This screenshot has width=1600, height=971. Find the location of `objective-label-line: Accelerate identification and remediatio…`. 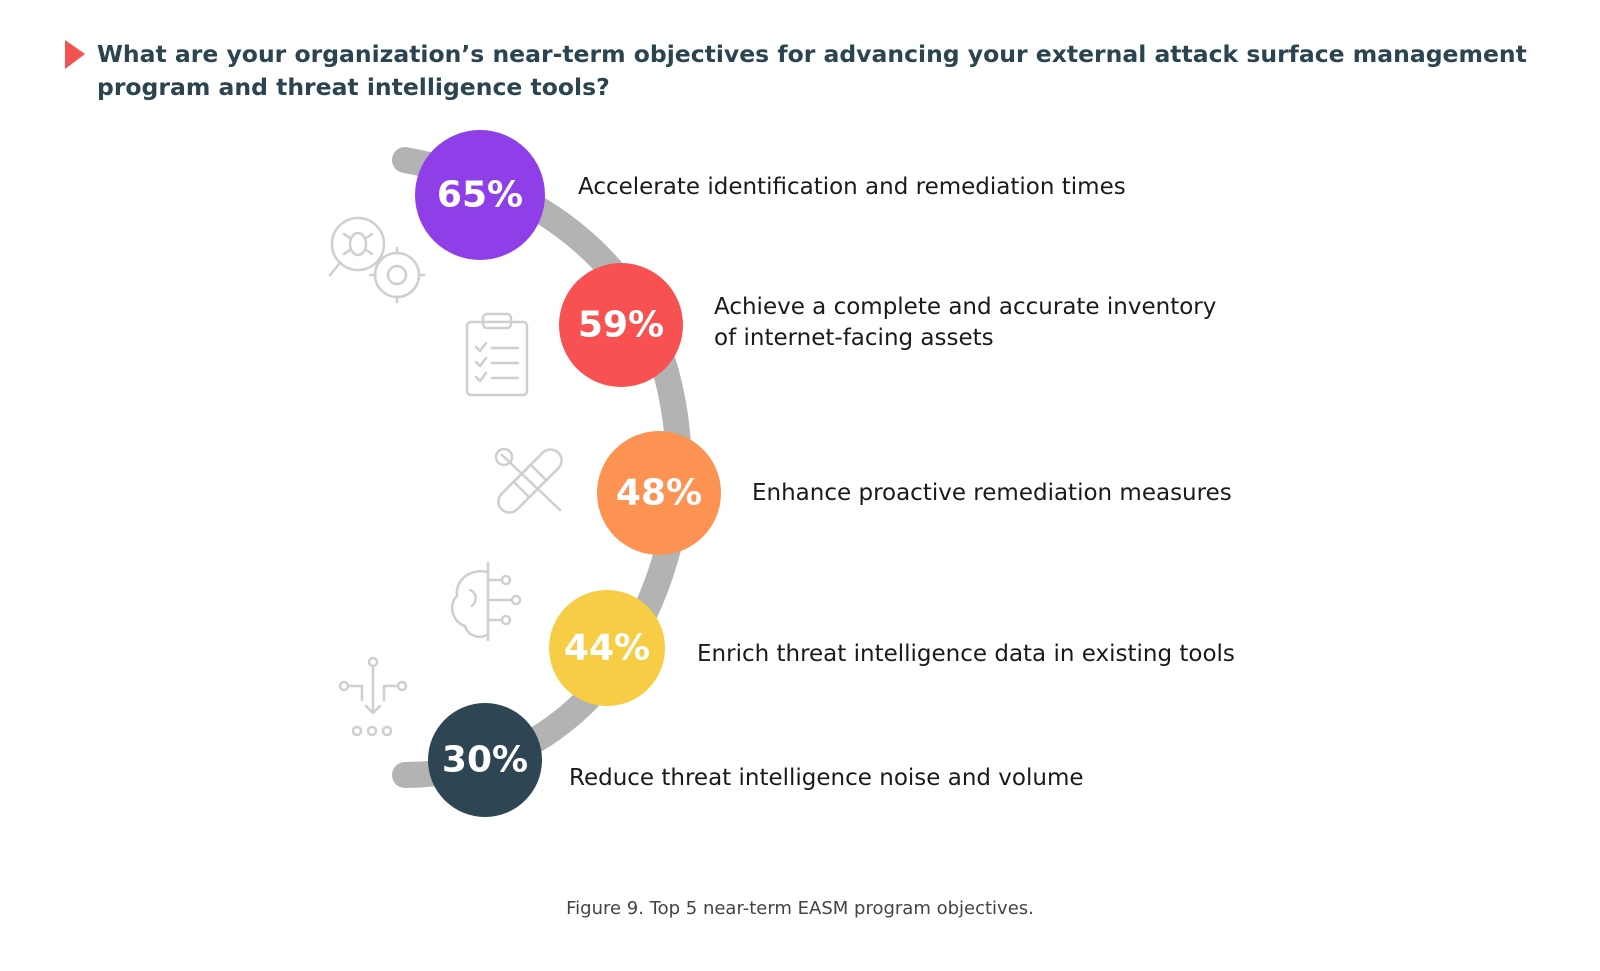

objective-label-line: Accelerate identification and remediatio… is located at coordinates (852, 187).